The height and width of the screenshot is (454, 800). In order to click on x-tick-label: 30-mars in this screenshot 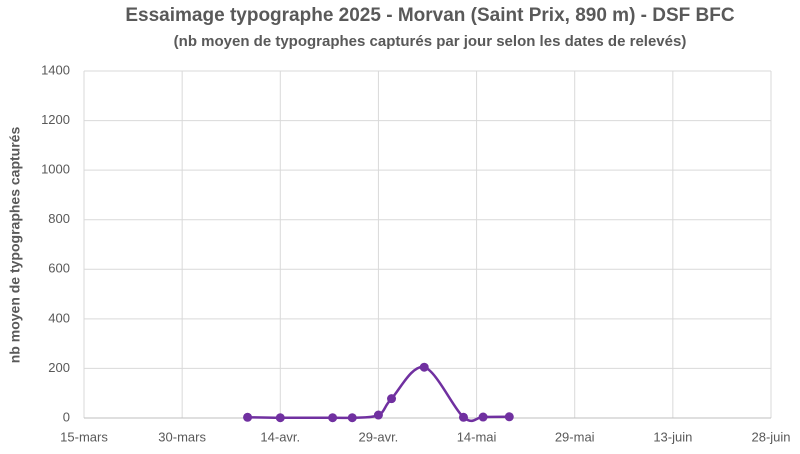, I will do `click(182, 436)`.